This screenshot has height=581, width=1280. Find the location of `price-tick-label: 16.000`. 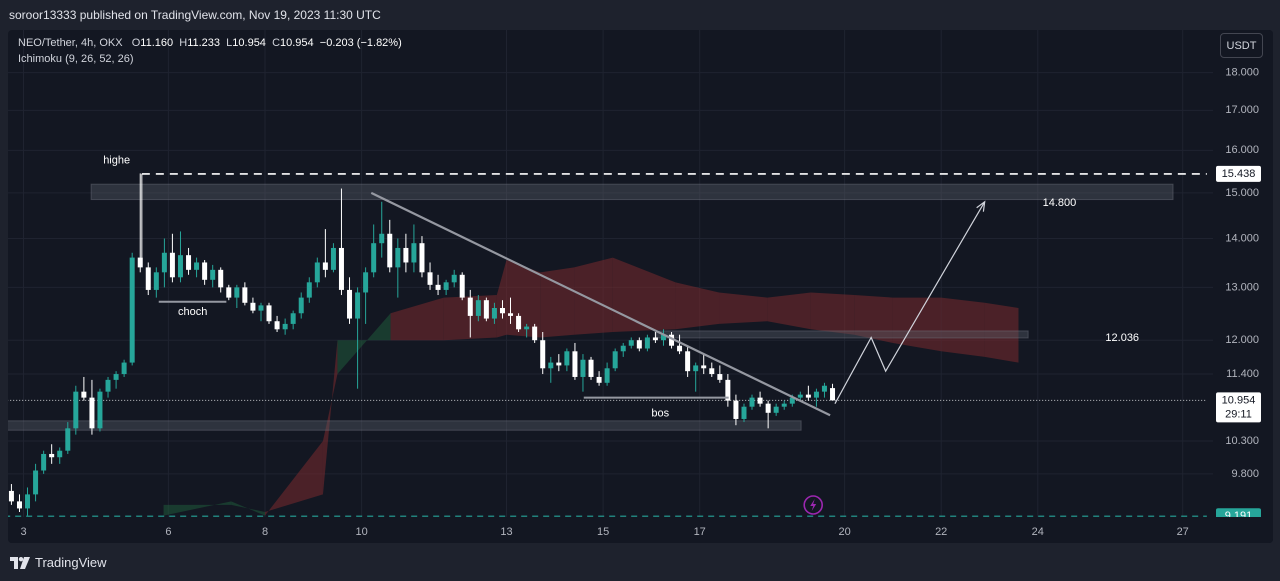

price-tick-label: 16.000 is located at coordinates (1242, 150).